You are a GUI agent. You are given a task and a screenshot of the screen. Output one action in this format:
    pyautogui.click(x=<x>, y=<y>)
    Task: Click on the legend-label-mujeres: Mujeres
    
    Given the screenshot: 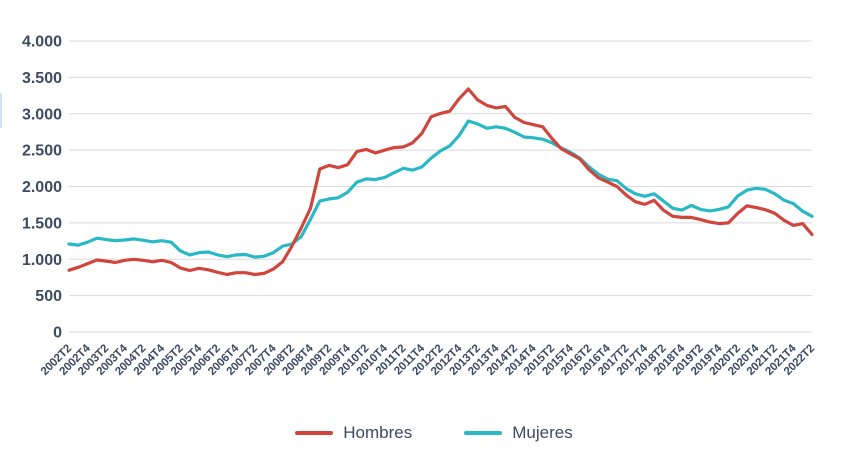 What is the action you would take?
    pyautogui.click(x=542, y=432)
    